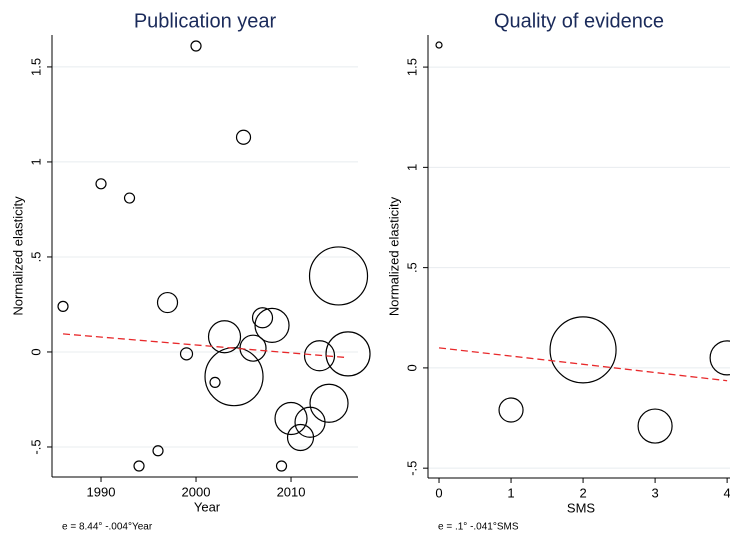 This screenshot has width=730, height=537. I want to click on x-tick-label: 2000, so click(196, 491).